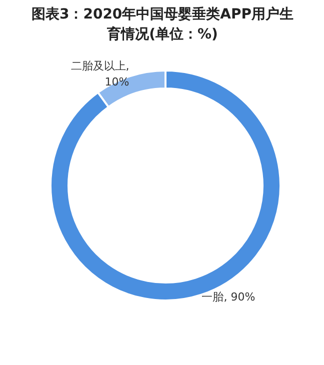 The width and height of the screenshot is (324, 365). What do you see at coordinates (229, 297) in the screenshot?
I see `slice-label: 一胎, 90%` at bounding box center [229, 297].